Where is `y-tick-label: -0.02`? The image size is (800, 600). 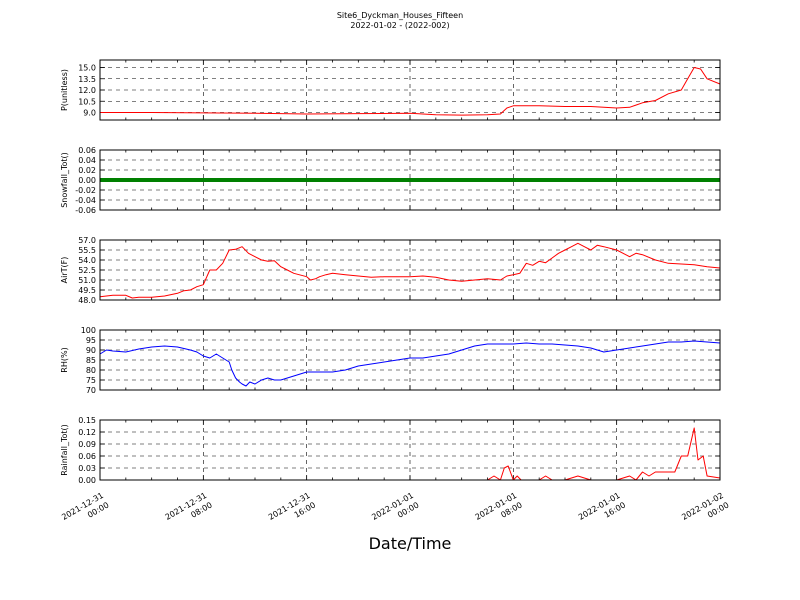
y-tick-label: -0.02 is located at coordinates (85, 190).